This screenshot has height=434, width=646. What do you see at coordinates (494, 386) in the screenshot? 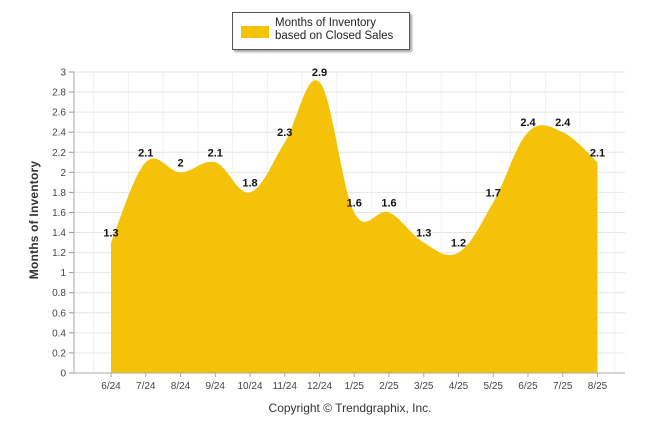
I see `x-tick-label: 5/25` at bounding box center [494, 386].